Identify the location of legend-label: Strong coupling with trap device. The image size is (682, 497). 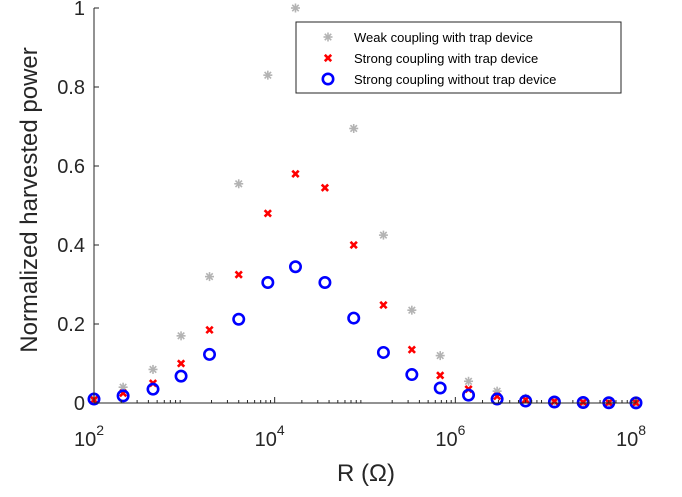
(446, 58).